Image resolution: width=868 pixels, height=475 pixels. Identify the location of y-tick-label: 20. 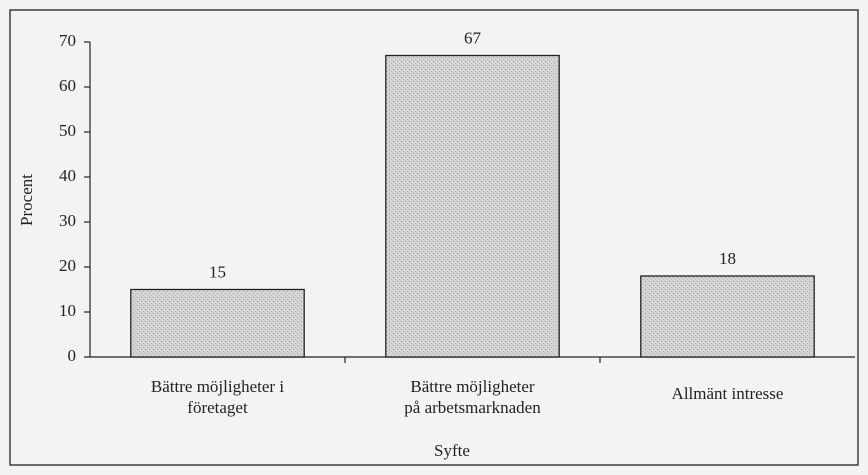
(67, 265).